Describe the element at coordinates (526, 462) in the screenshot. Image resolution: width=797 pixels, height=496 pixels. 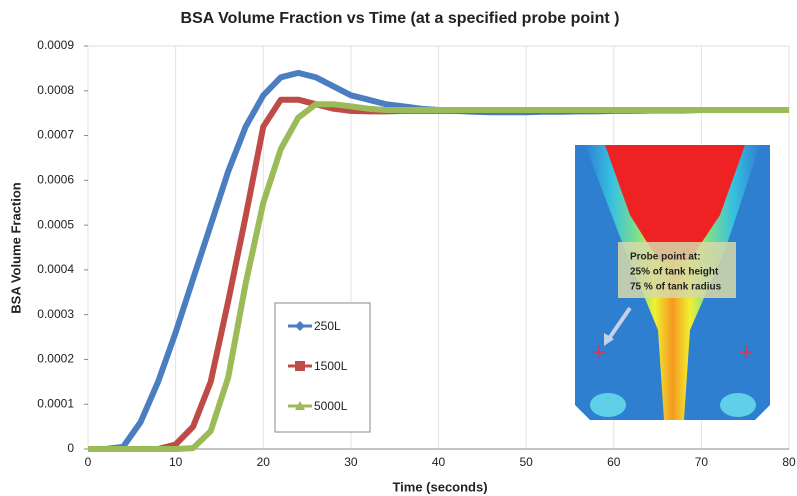
I see `x-tick-label: 50` at that location.